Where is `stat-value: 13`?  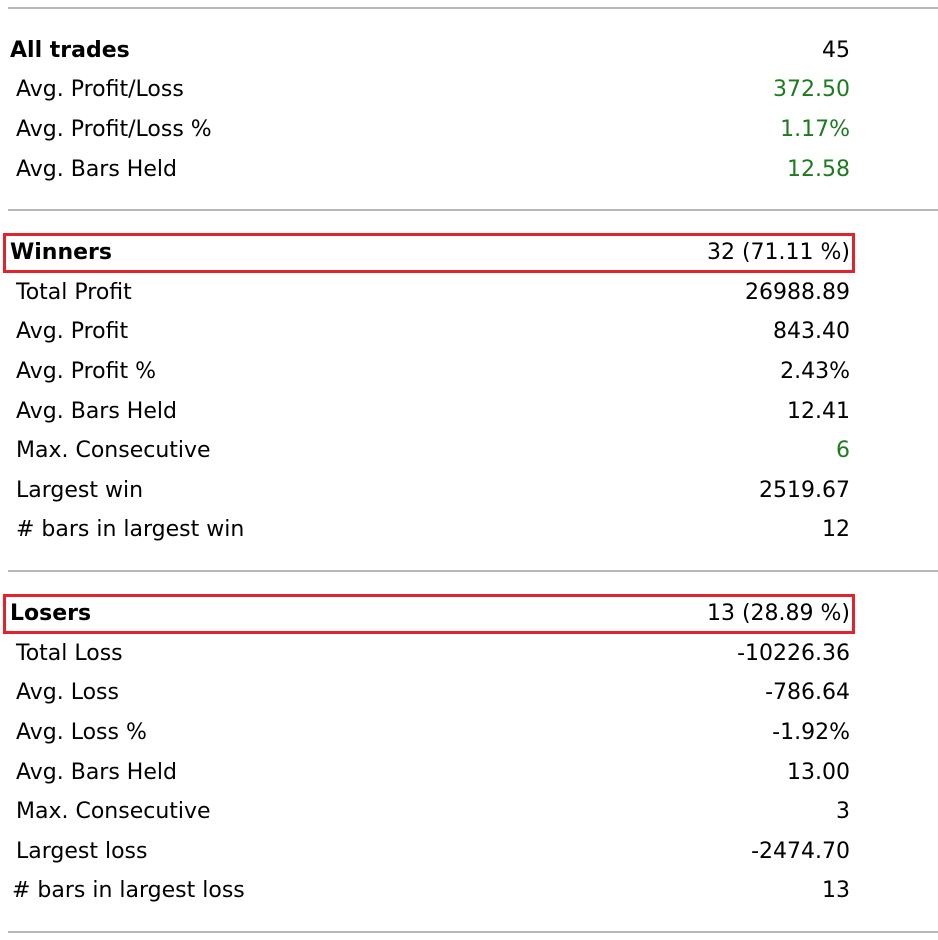
stat-value: 13 is located at coordinates (836, 890).